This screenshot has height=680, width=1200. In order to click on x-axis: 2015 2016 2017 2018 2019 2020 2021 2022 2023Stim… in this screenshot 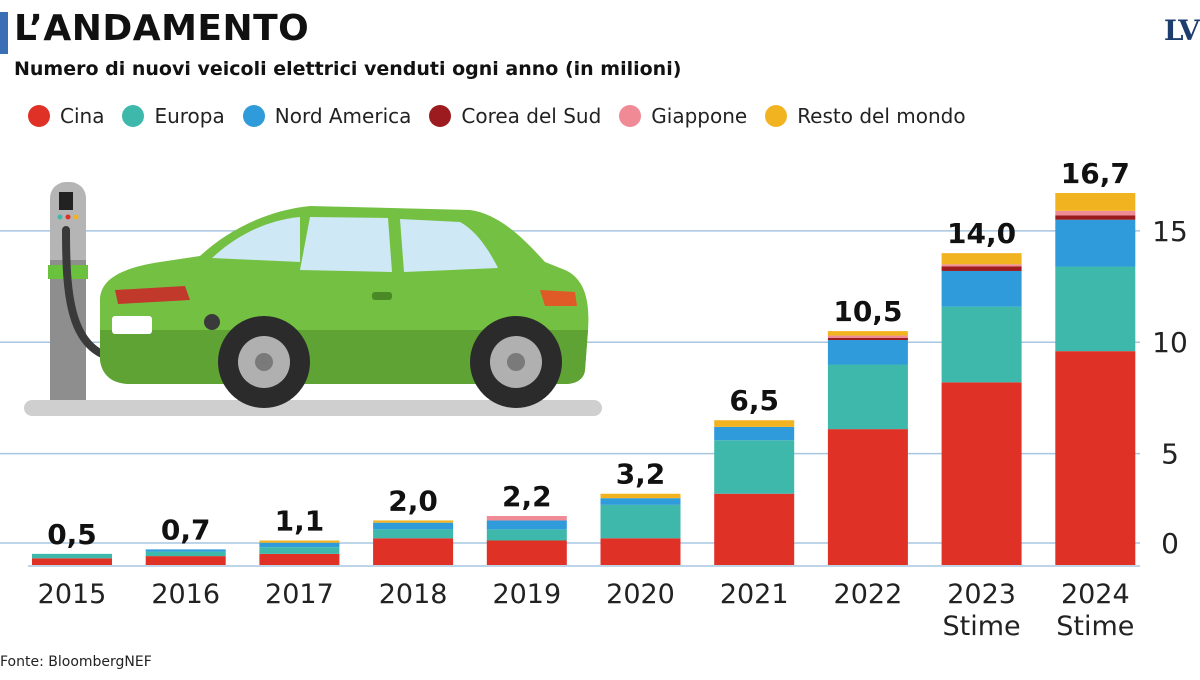, I will do `click(586, 610)`.